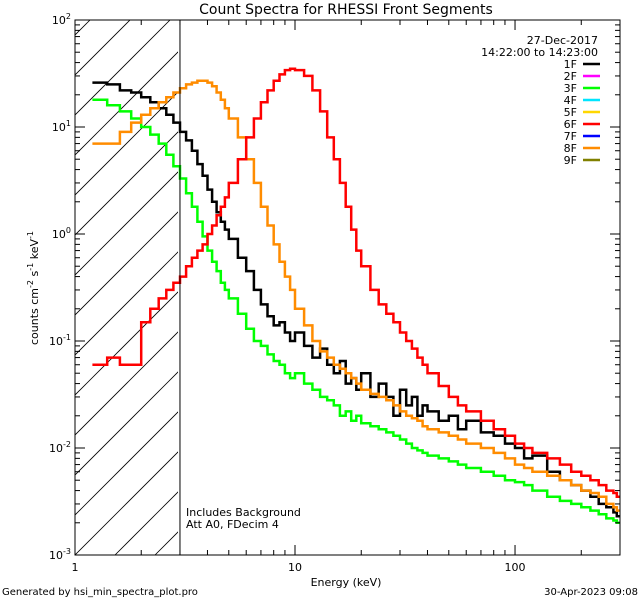 This screenshot has height=604, width=640. I want to click on legend-label-3F: 3F, so click(570, 88).